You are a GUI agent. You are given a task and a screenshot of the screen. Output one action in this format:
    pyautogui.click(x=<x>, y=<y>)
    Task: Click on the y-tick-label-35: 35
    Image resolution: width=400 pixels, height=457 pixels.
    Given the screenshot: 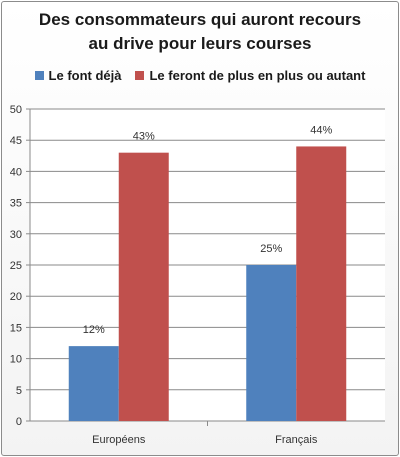 What is the action you would take?
    pyautogui.click(x=16, y=204)
    